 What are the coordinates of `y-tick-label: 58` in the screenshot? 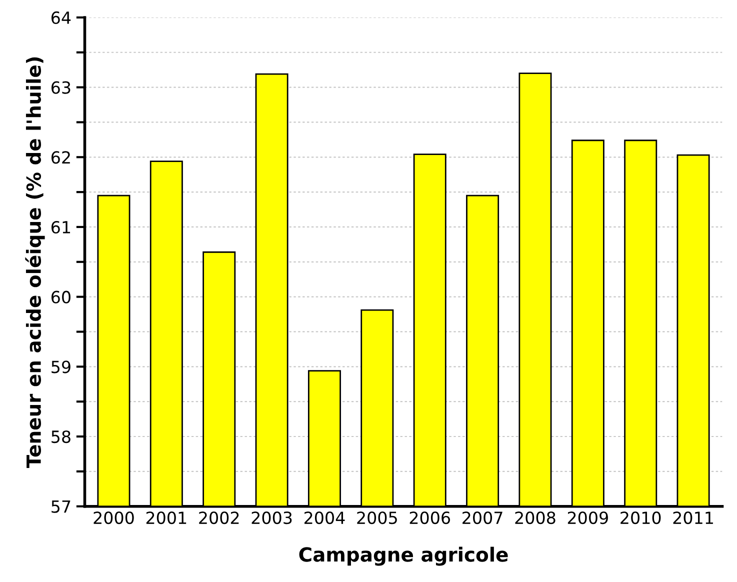 It's located at (61, 437).